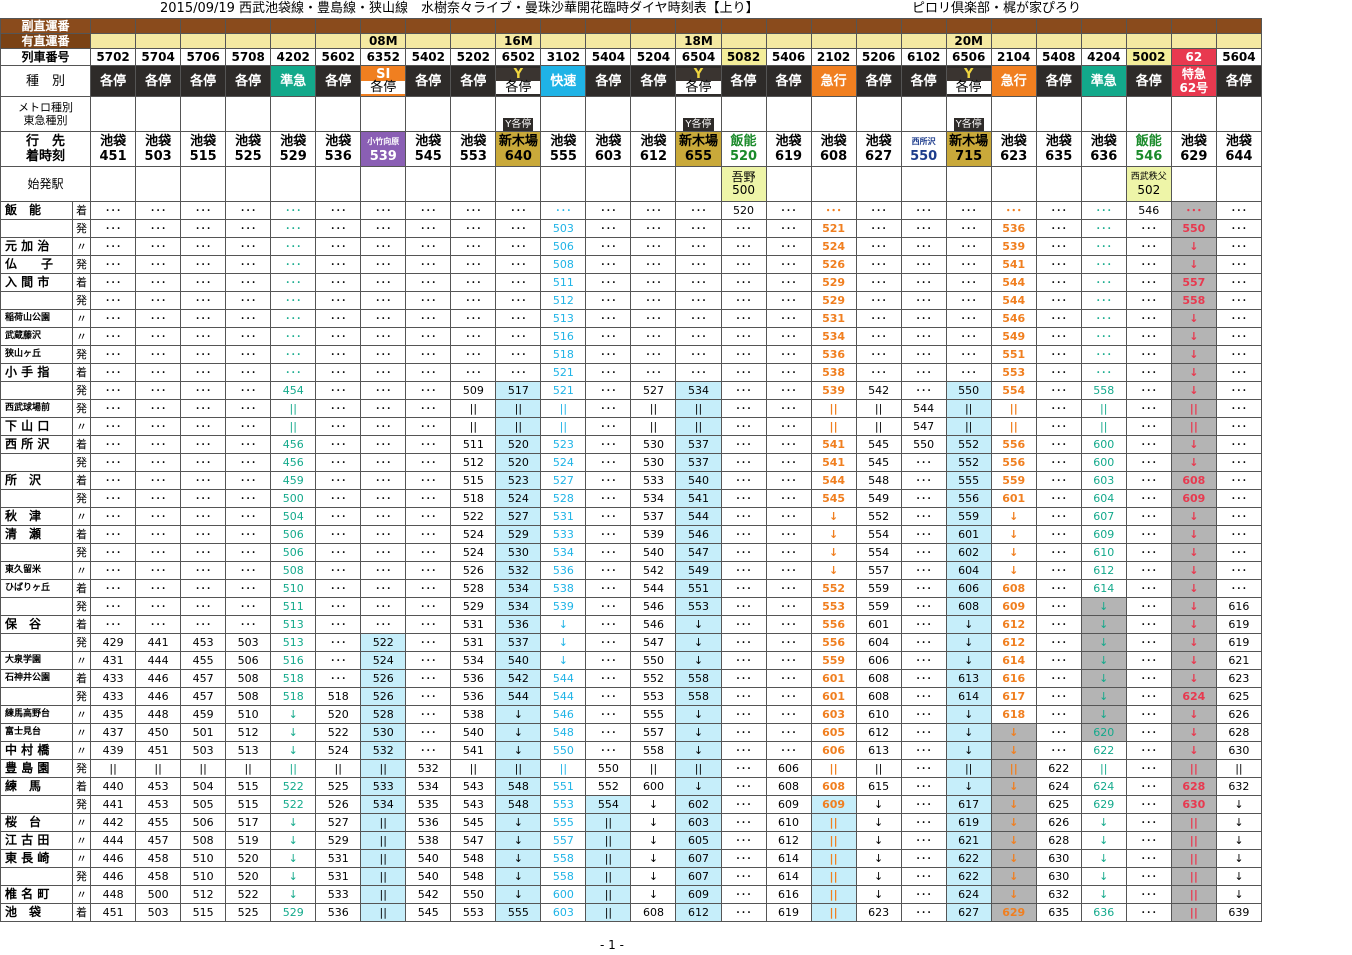  What do you see at coordinates (518, 57) in the screenshot?
I see `train-number: 6502` at bounding box center [518, 57].